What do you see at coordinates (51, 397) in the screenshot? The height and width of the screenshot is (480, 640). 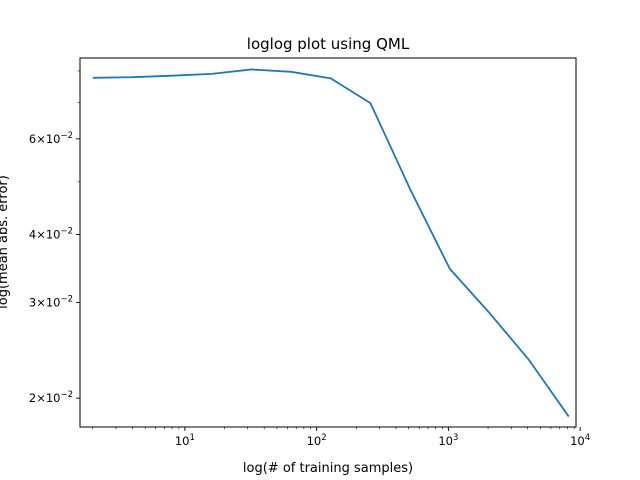 I see `y-tick-label: 2×10⁻²` at bounding box center [51, 397].